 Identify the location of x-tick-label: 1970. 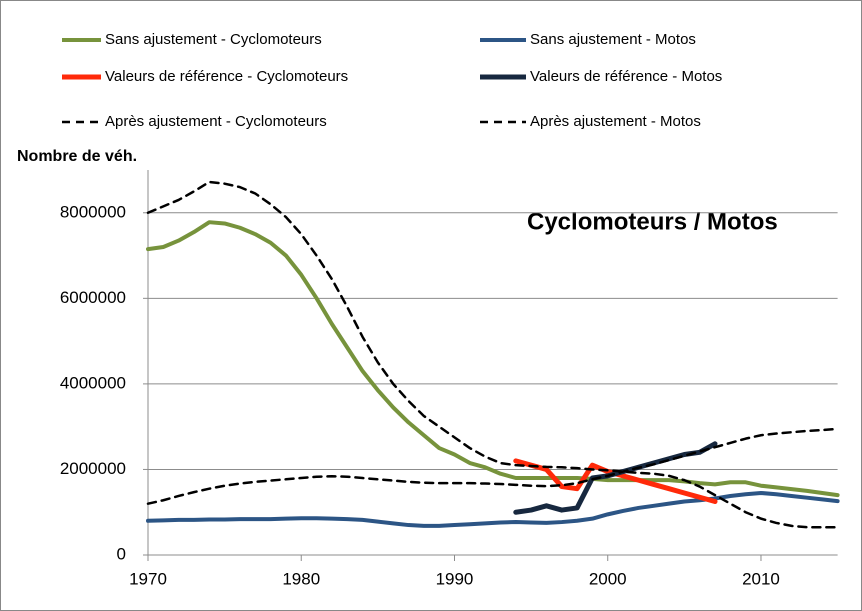
(148, 578).